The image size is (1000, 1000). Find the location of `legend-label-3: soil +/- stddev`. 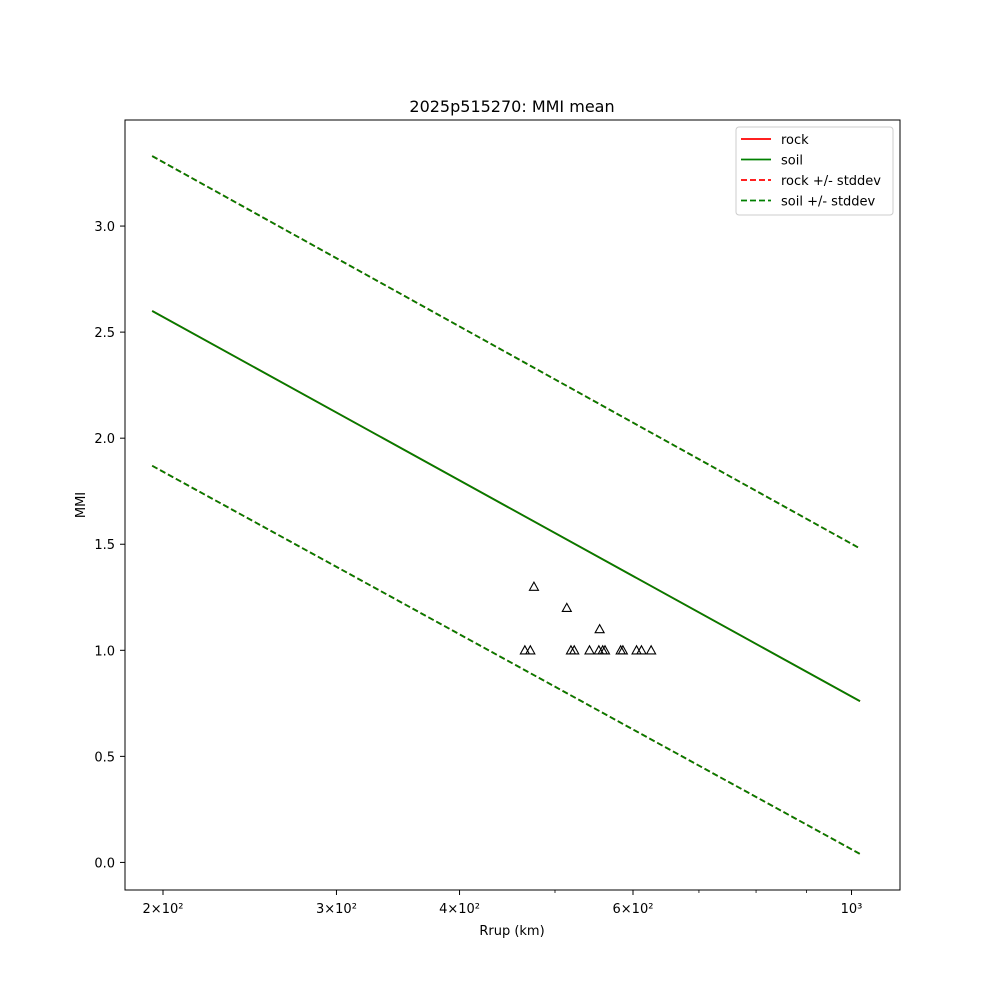

legend-label-3: soil +/- stddev is located at coordinates (828, 202).